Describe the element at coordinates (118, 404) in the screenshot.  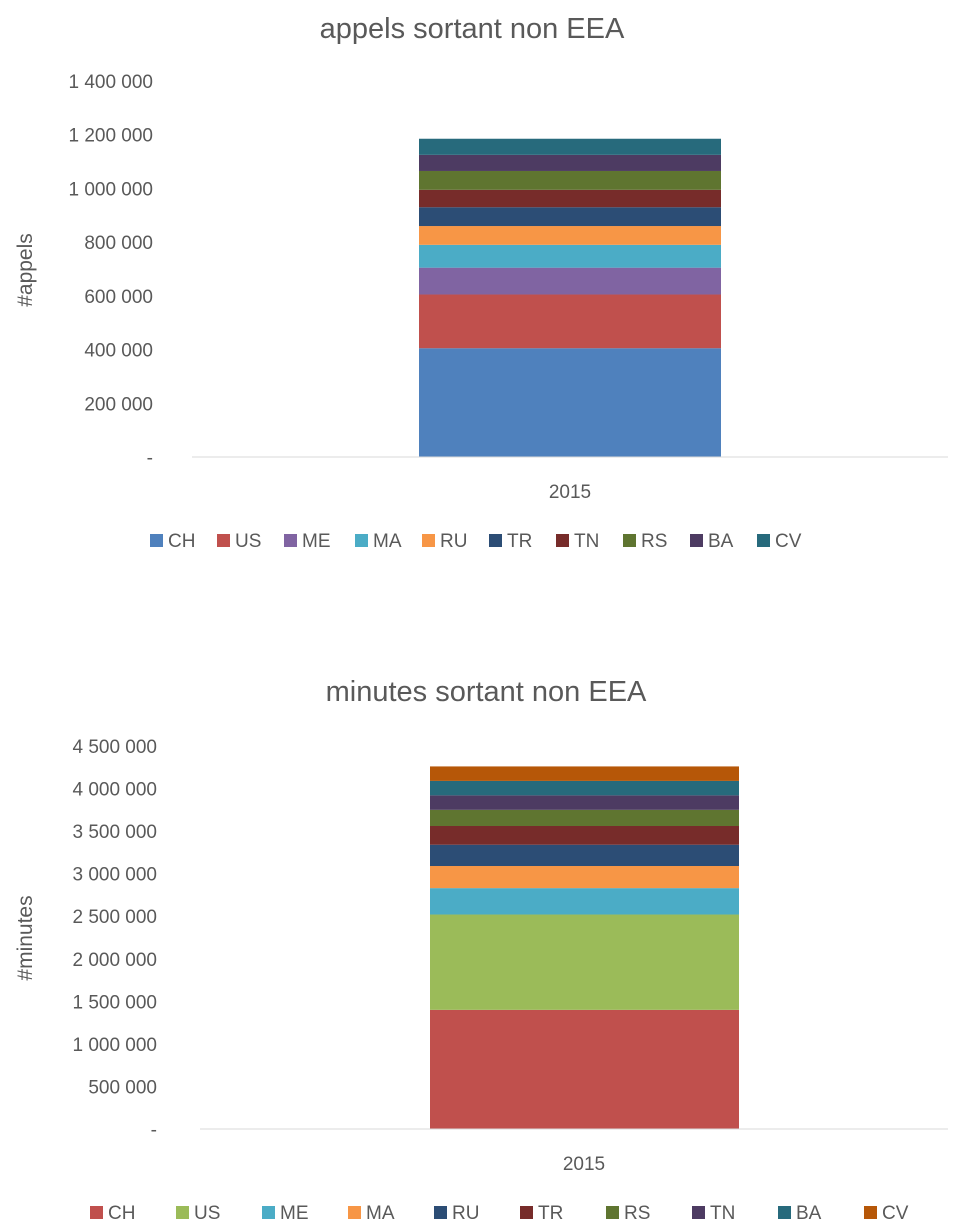
I see `y-tick-label: 200 000` at that location.